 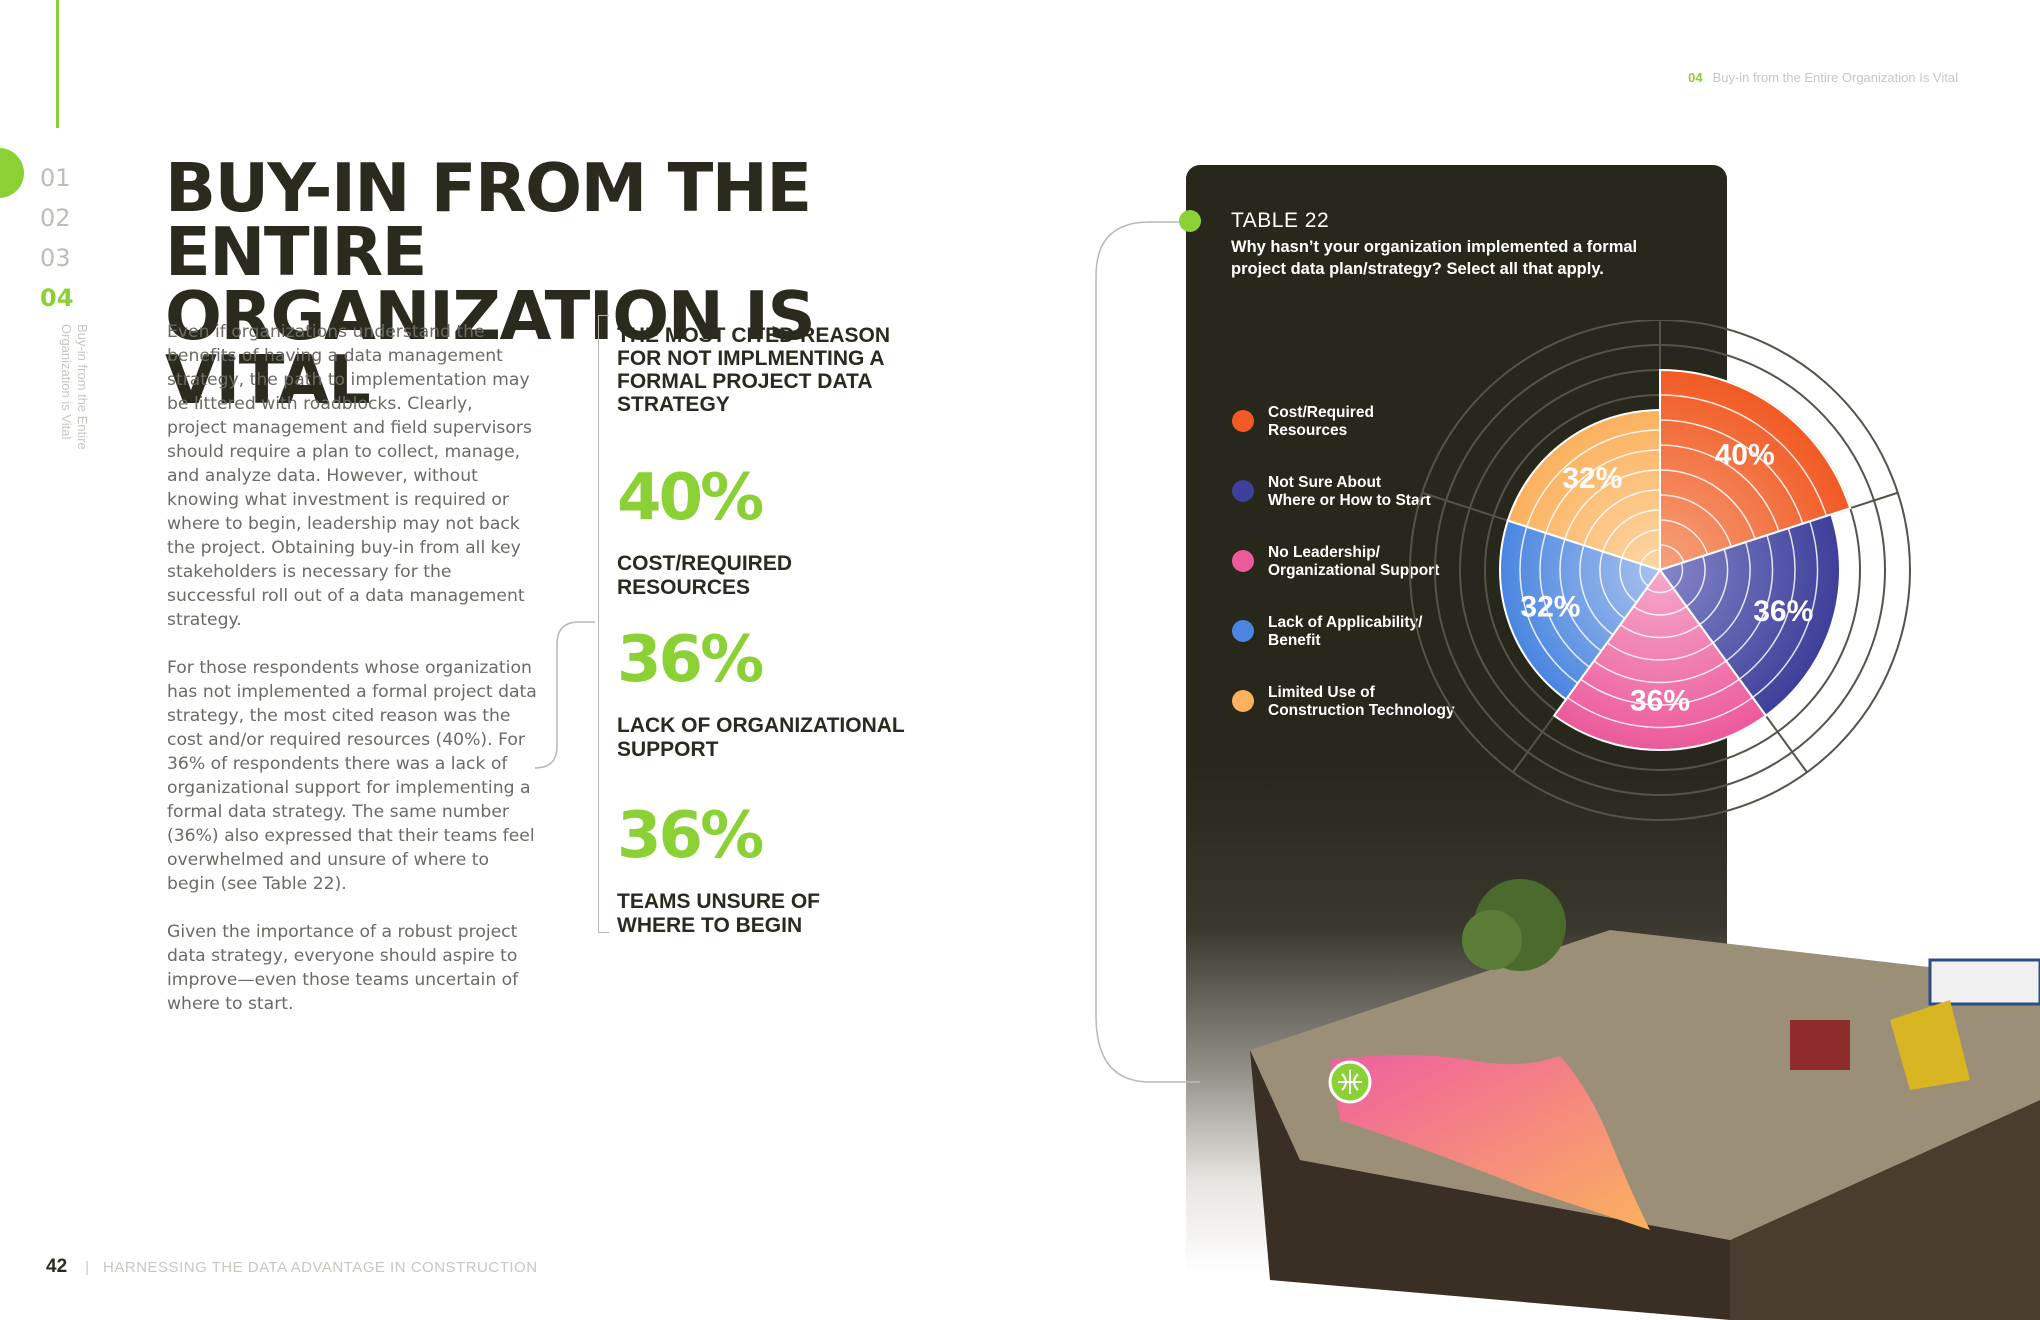 I want to click on nav-item-01: 01, so click(x=55, y=178).